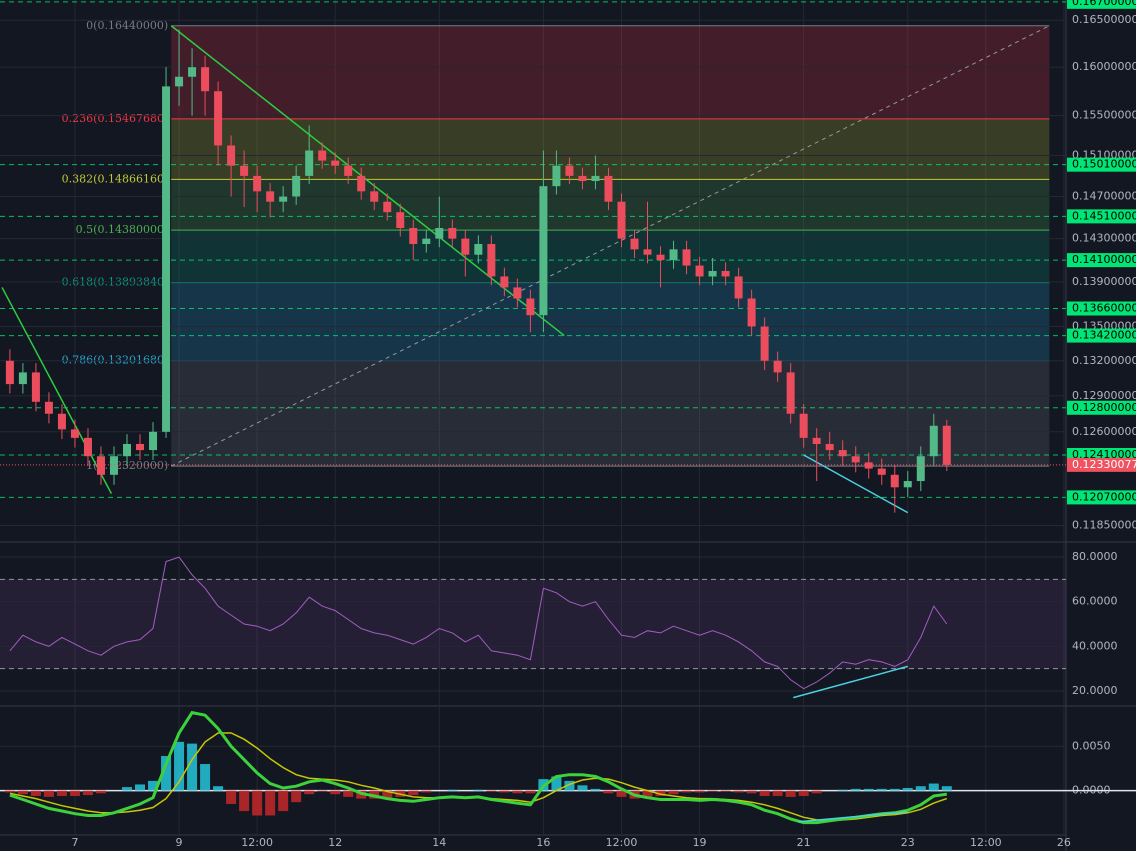 The height and width of the screenshot is (851, 1136). Describe the element at coordinates (1104, 360) in the screenshot. I see `y-tick-label: 0.13200000` at that location.